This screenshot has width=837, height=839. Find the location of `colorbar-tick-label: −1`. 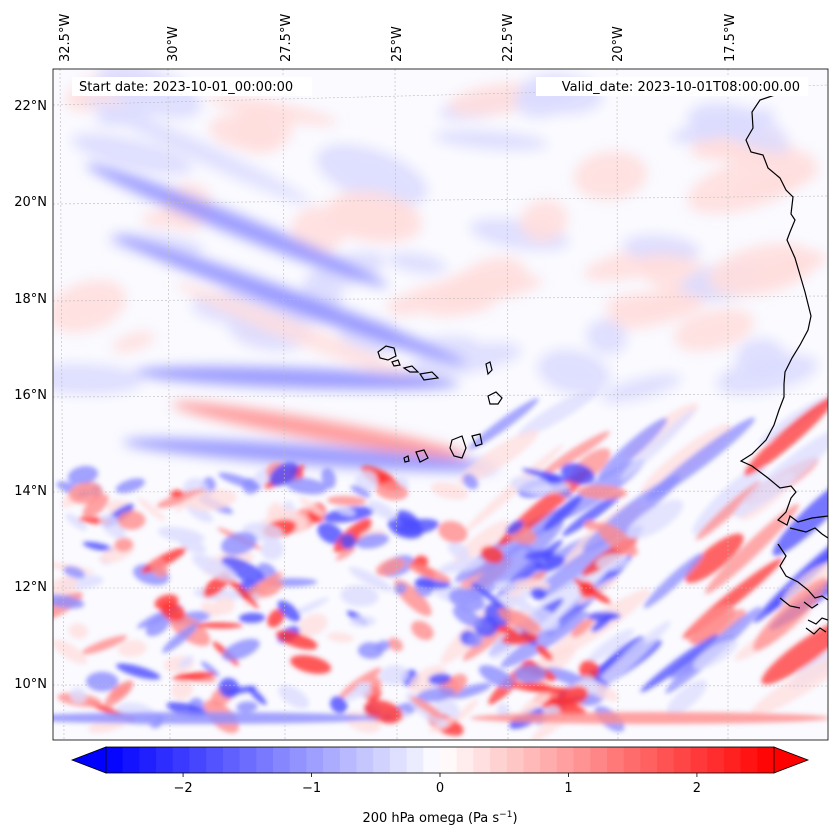

colorbar-tick-label: −1 is located at coordinates (311, 788).